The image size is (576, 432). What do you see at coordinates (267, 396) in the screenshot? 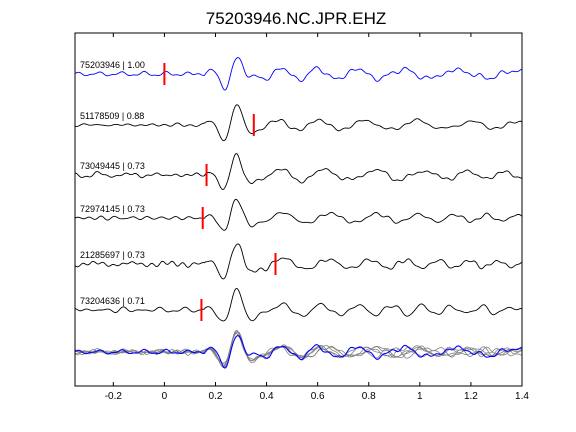
I see `x-tick-label: 0.4` at bounding box center [267, 396].